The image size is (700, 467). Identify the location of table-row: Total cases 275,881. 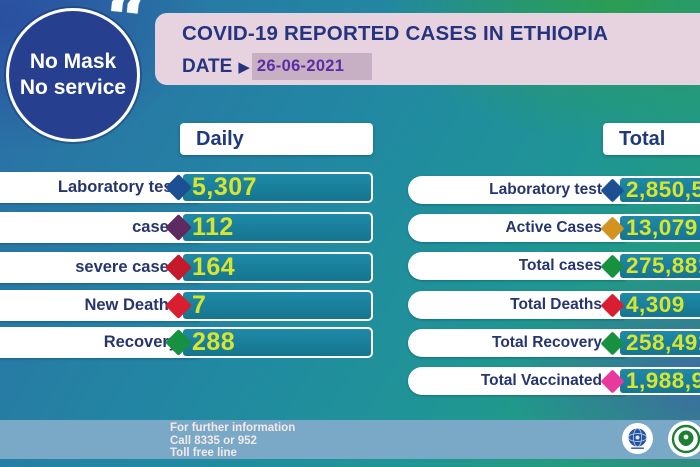
(554, 266).